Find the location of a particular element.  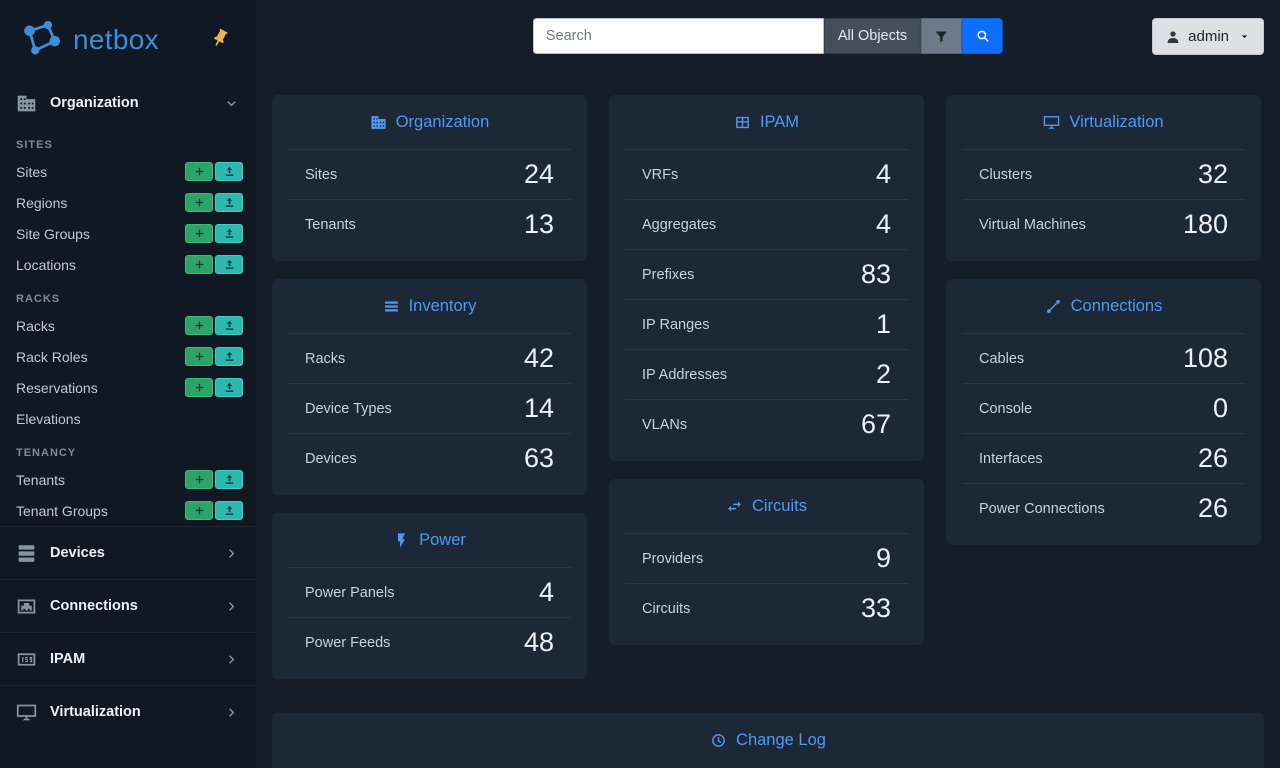

stat-row-console: Console 0 is located at coordinates (1103, 408).